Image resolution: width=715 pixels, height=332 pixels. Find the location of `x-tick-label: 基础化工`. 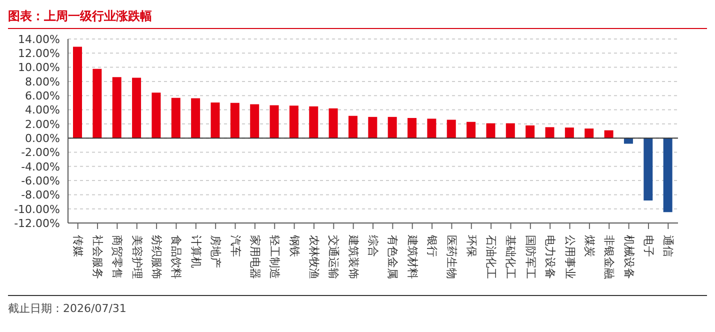

x-tick-label: 基础化工 is located at coordinates (511, 257).